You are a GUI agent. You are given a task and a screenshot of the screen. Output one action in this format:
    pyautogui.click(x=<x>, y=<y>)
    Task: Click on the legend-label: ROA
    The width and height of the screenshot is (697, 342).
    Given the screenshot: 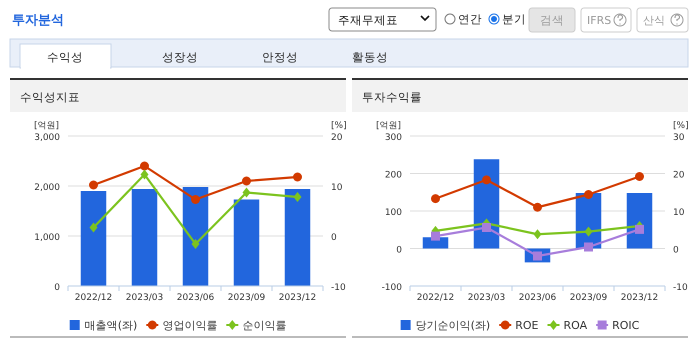 What is the action you would take?
    pyautogui.click(x=575, y=325)
    